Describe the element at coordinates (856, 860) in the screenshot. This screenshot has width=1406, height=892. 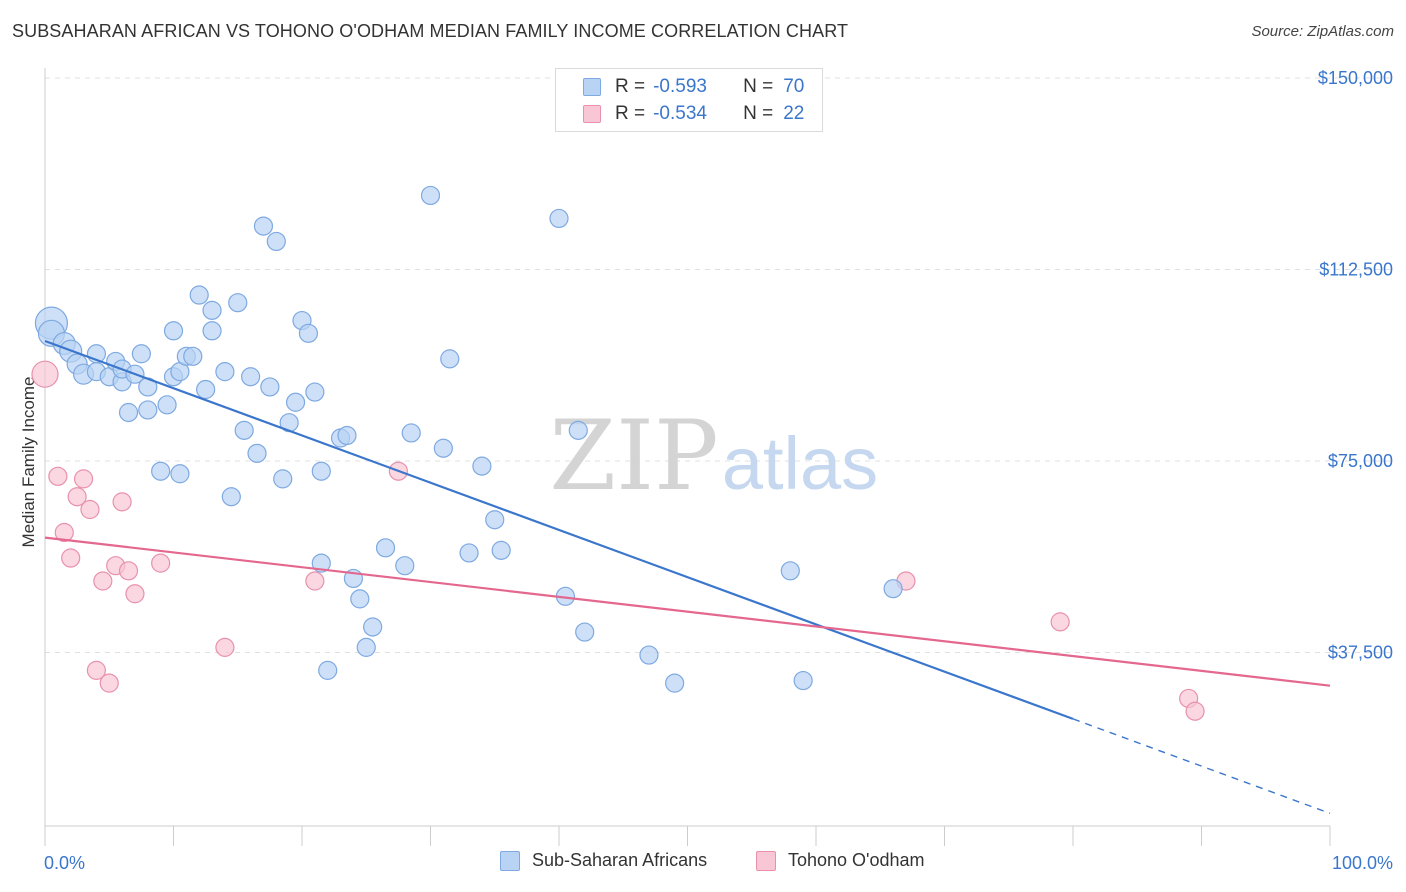
I see `legend-label-tohono: Tohono O'odham` at that location.